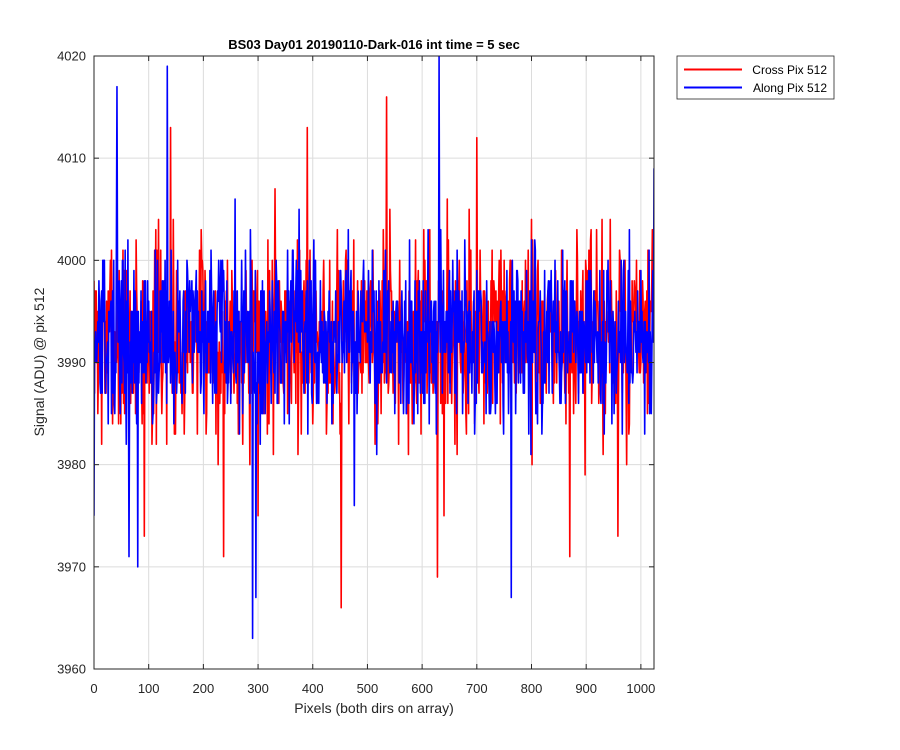 This screenshot has width=900, height=750. I want to click on y-tick-label-4020: 4020, so click(71, 56).